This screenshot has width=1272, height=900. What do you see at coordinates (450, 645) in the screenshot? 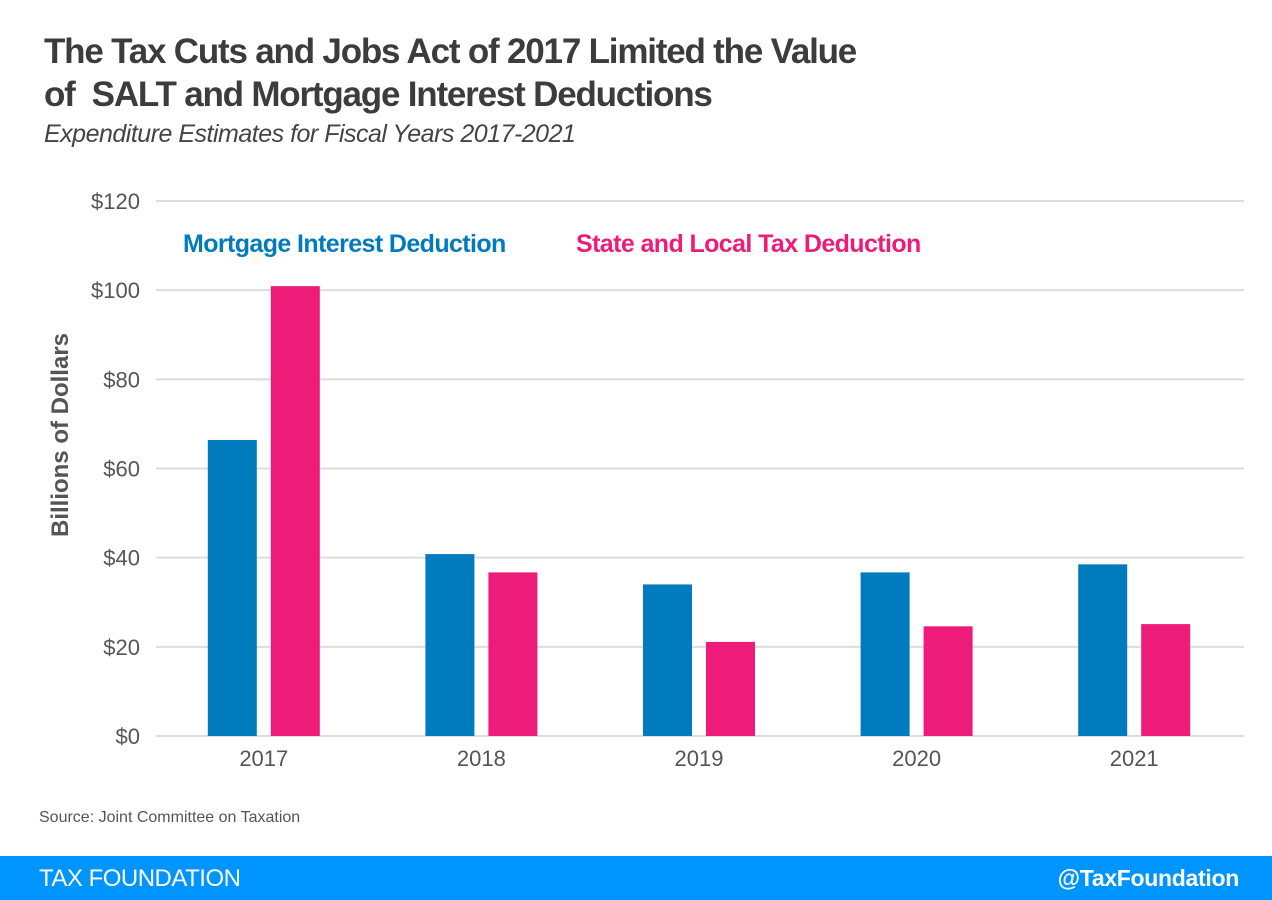
I see `bar-mortgage-2018` at bounding box center [450, 645].